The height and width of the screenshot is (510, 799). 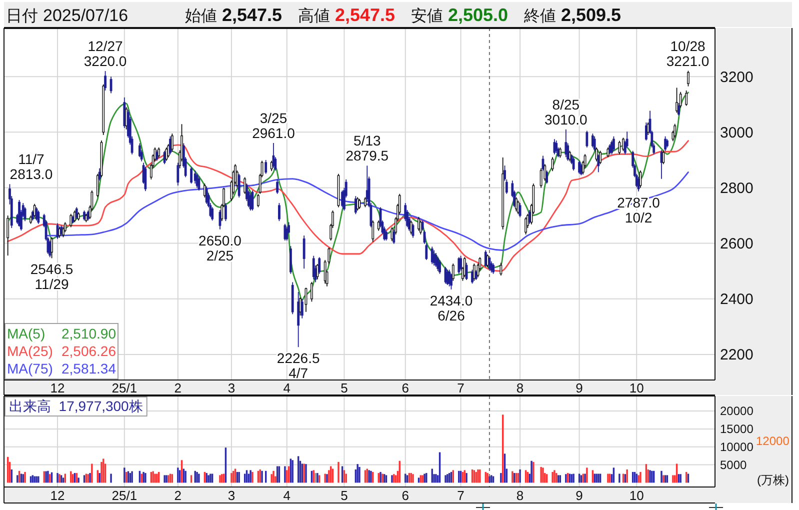 I want to click on y-tick-label: 20000, so click(x=737, y=411).